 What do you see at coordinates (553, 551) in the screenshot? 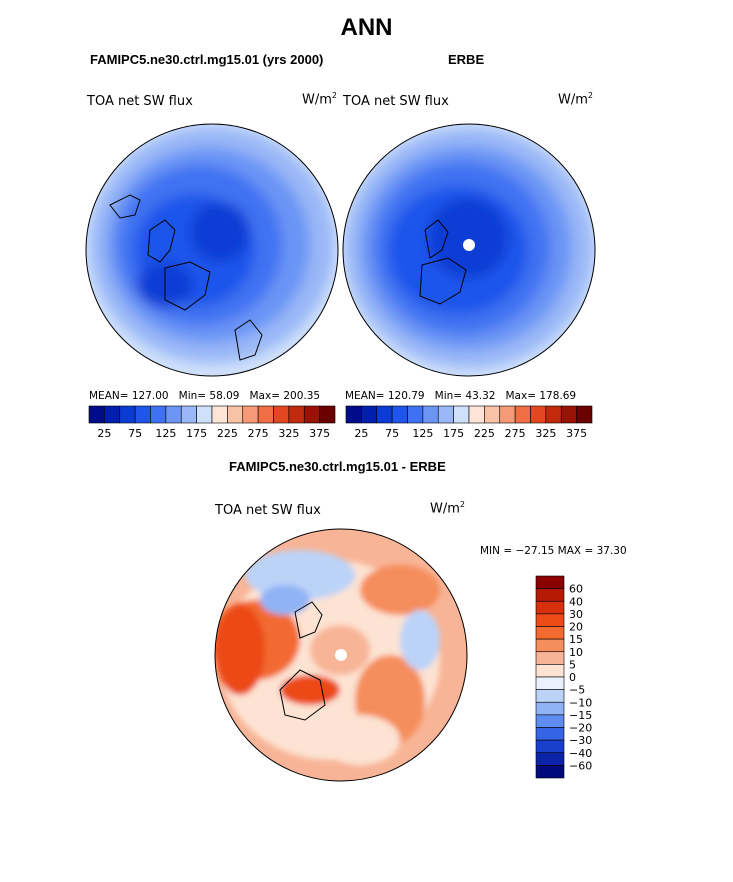
I see `stats-diff: MIN = −27.15 MAX = 37.30` at bounding box center [553, 551].